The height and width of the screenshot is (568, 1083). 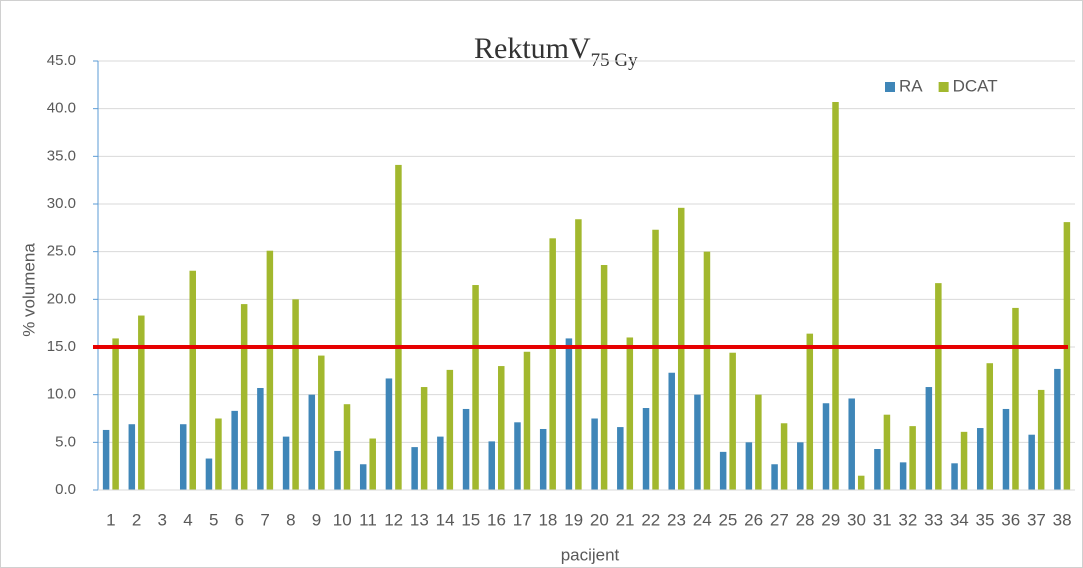 What do you see at coordinates (590, 554) in the screenshot?
I see `x-axis-label: pacijent` at bounding box center [590, 554].